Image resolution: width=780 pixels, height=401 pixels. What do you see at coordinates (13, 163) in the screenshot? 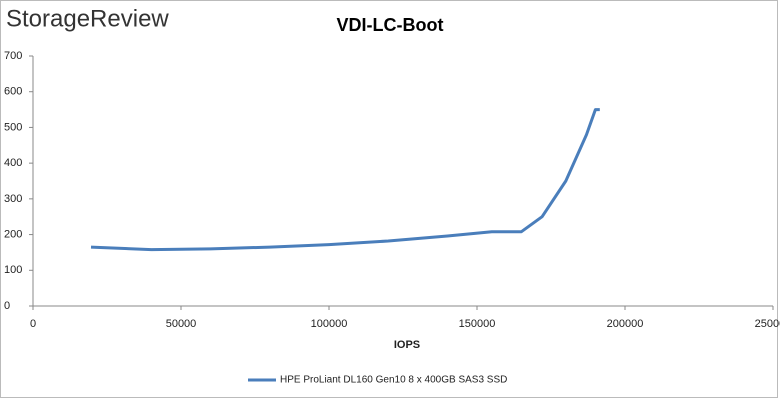
I see `y-tick-label: 400` at bounding box center [13, 163].